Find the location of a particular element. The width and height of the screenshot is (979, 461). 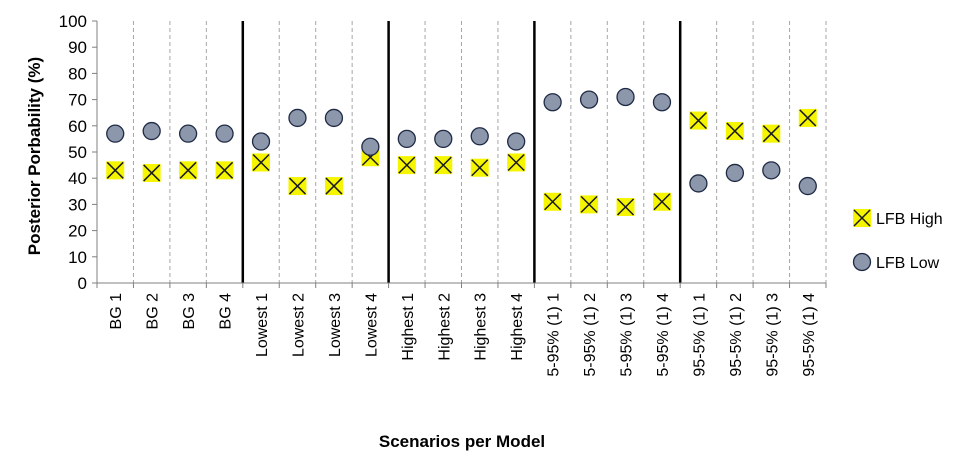

x-tick-label: Highest 3 is located at coordinates (481, 327).